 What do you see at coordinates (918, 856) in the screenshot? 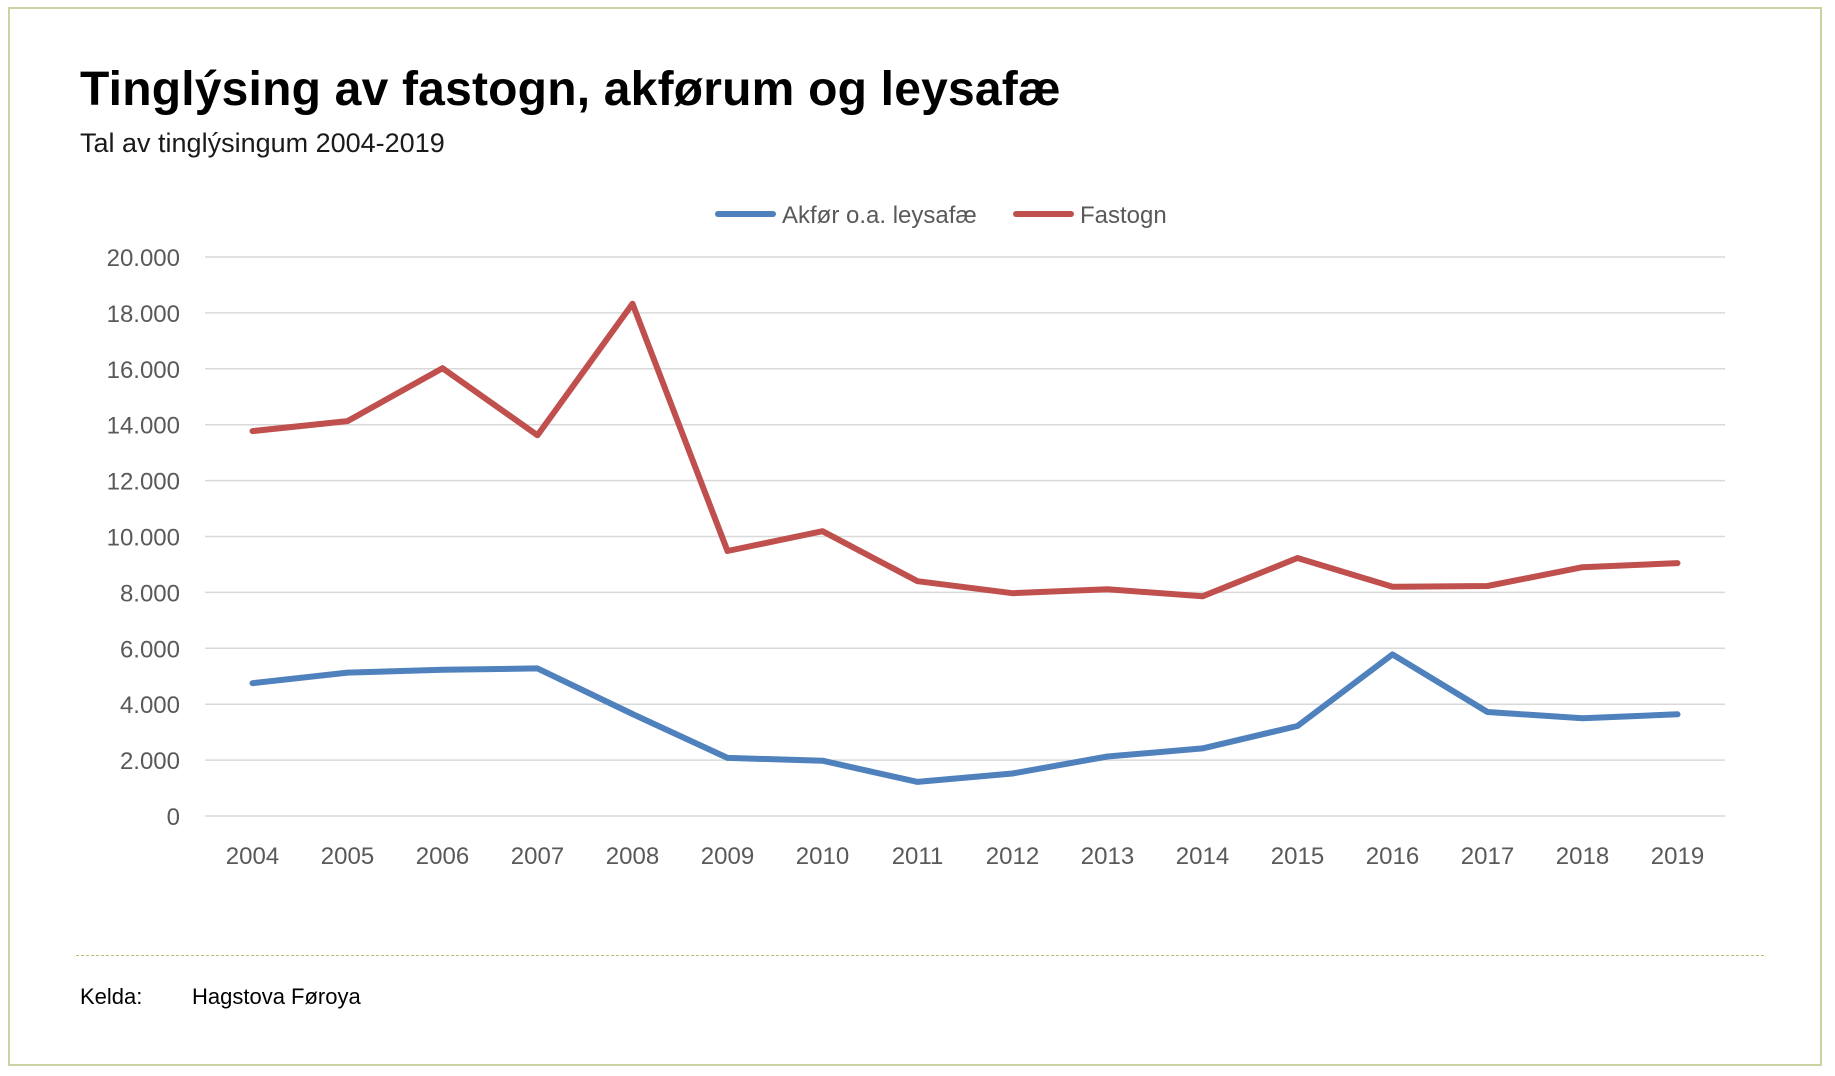
I see `x-tick-label: 2011` at bounding box center [918, 856].